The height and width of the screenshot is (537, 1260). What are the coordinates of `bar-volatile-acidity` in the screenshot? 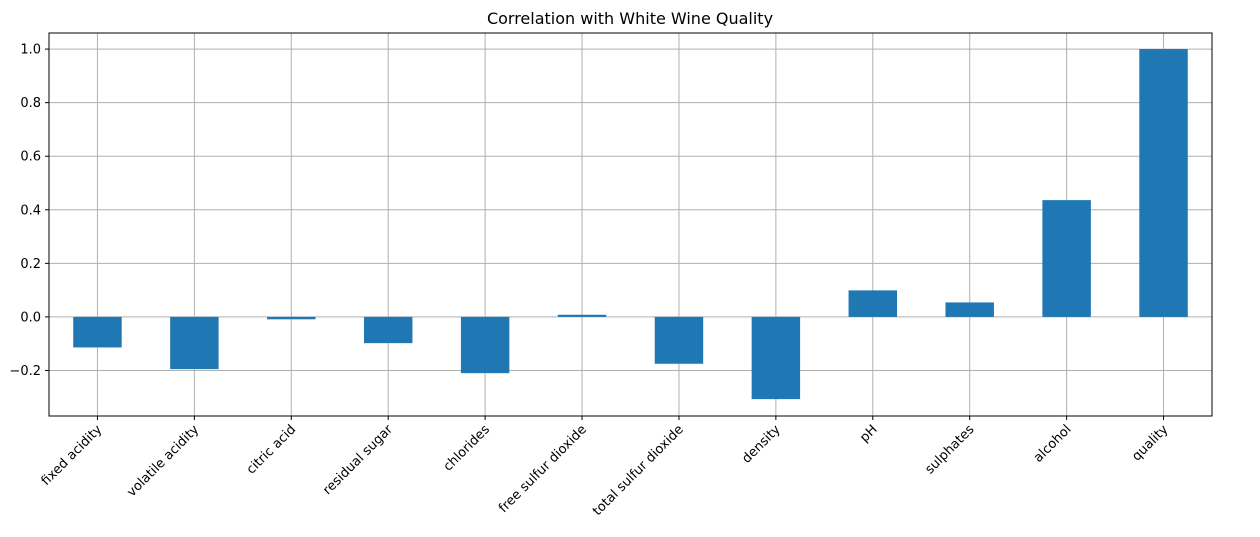 It's located at (194, 343).